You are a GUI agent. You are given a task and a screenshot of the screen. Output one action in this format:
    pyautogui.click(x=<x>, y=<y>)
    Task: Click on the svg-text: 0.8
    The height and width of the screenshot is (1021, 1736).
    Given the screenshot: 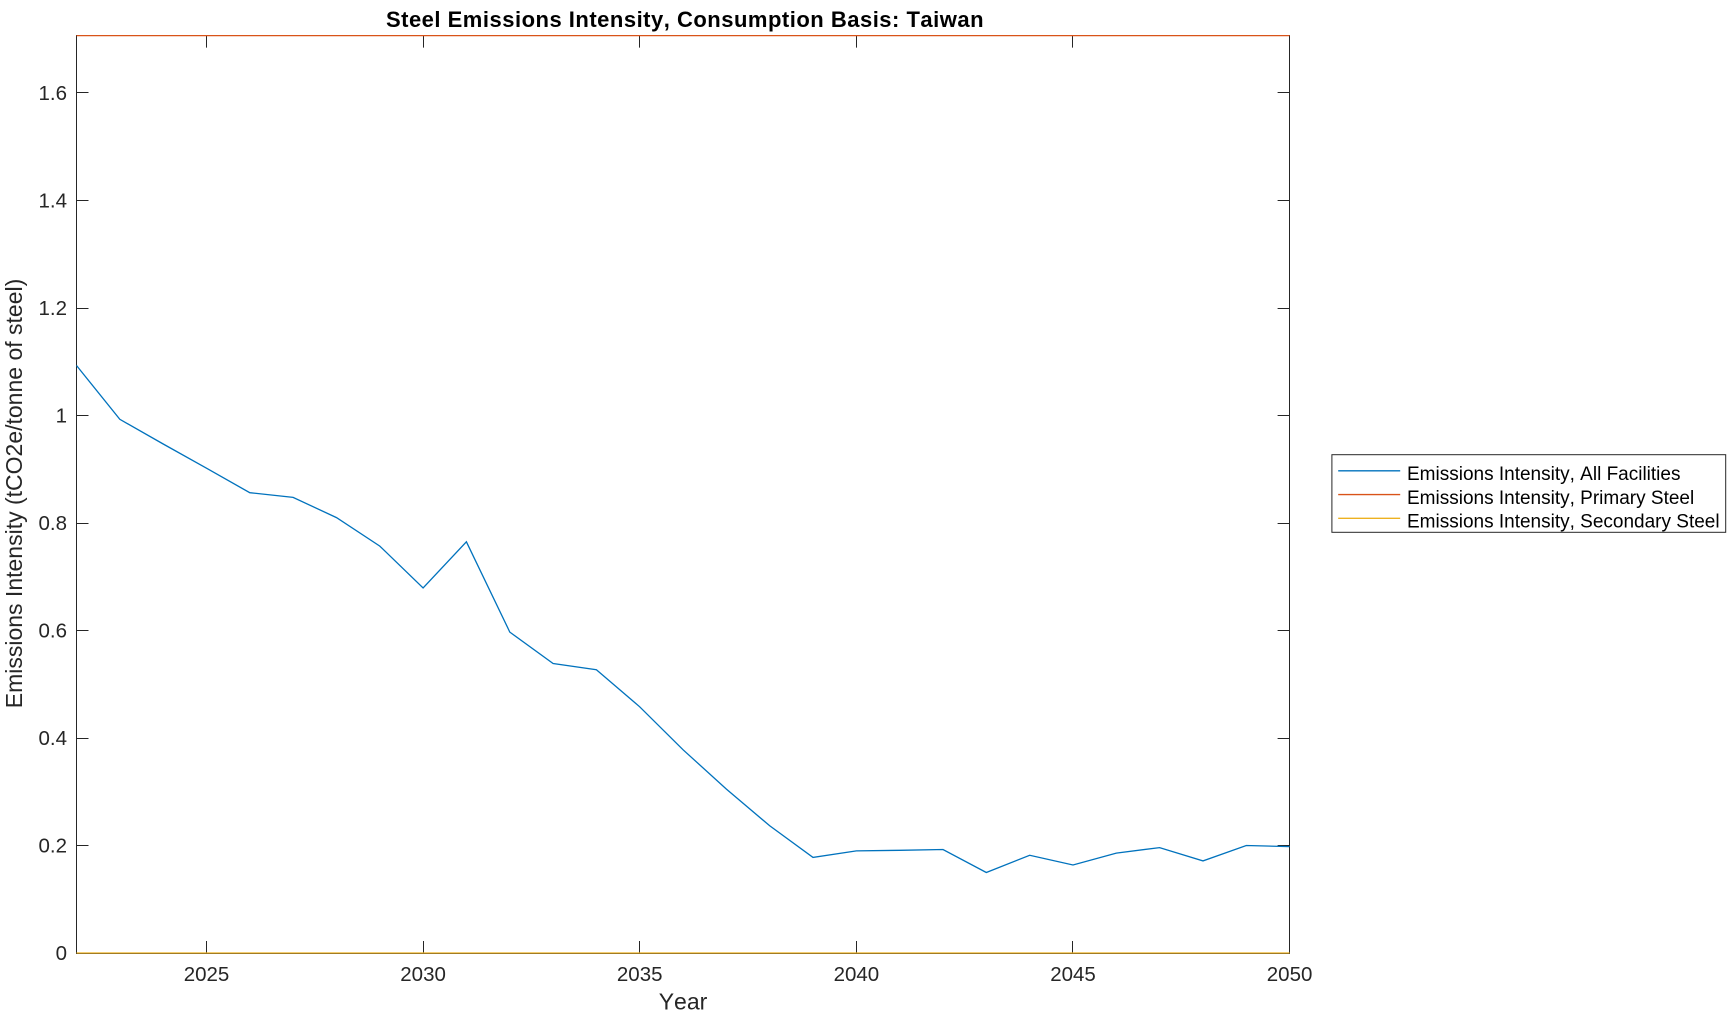 What is the action you would take?
    pyautogui.click(x=53, y=523)
    